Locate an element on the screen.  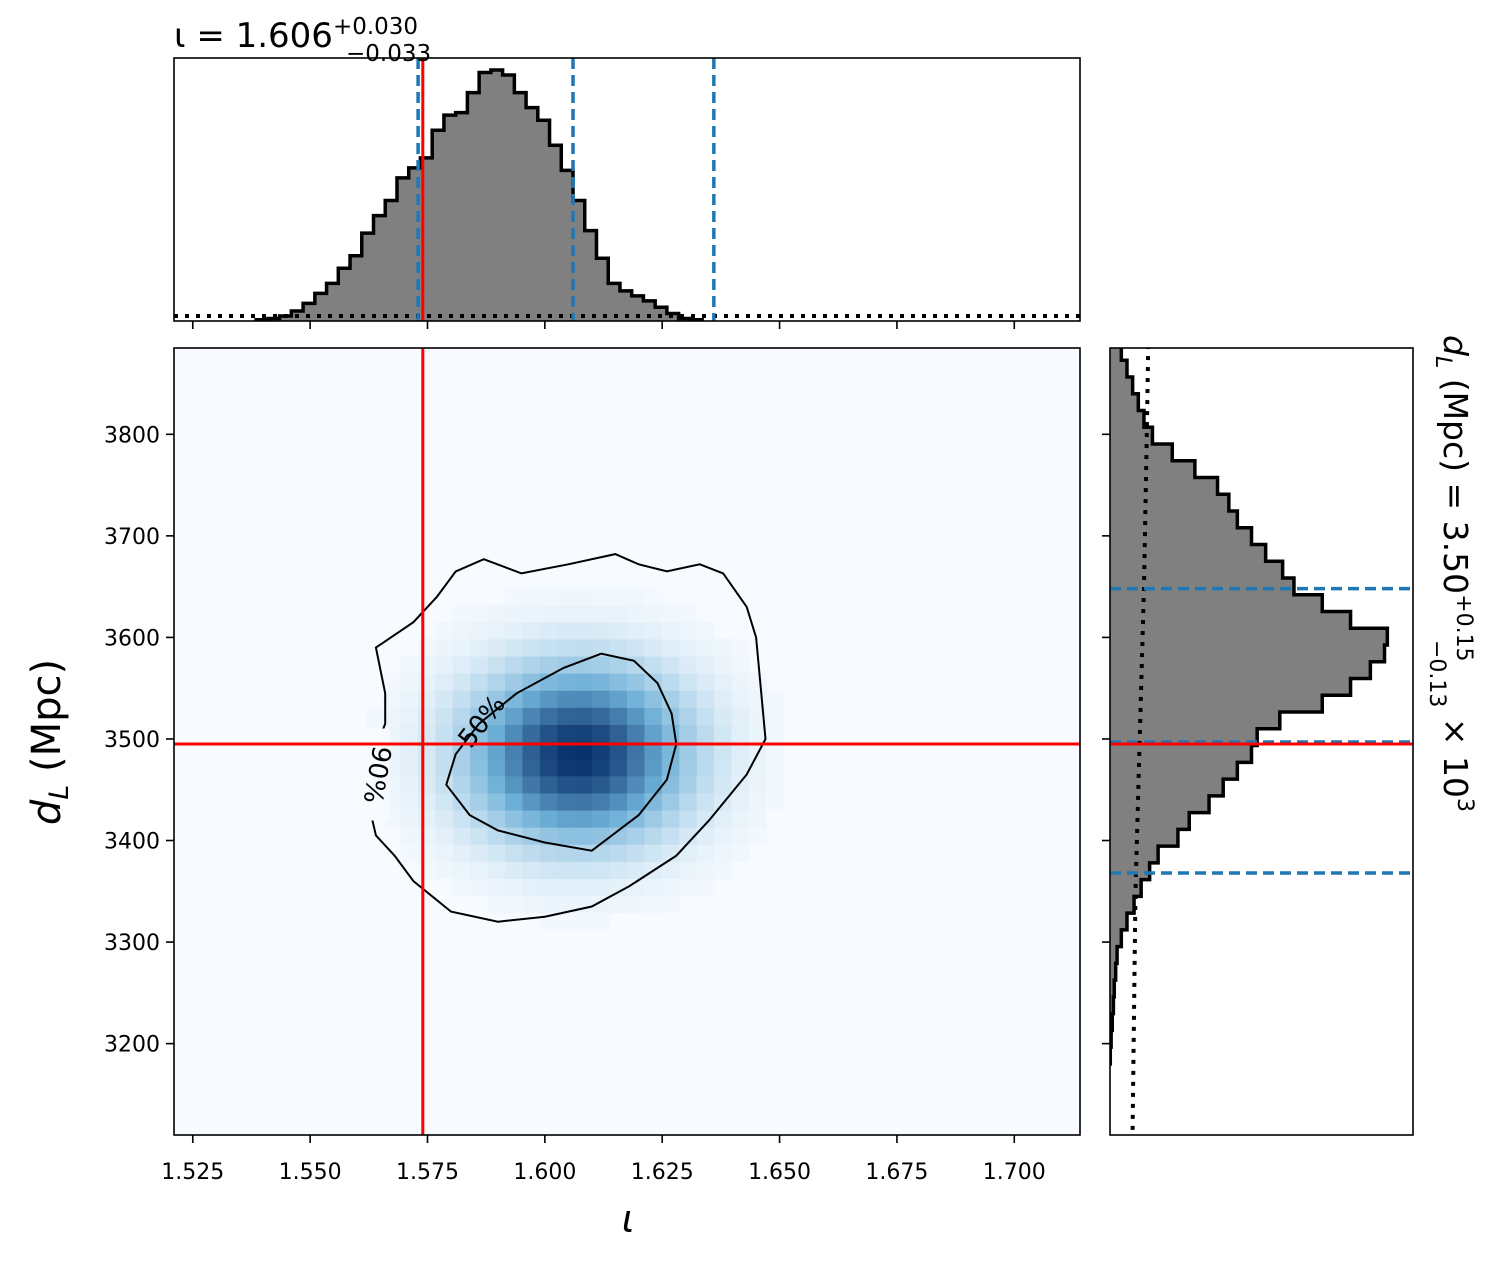
iota-hist-outline is located at coordinates (479, 195).